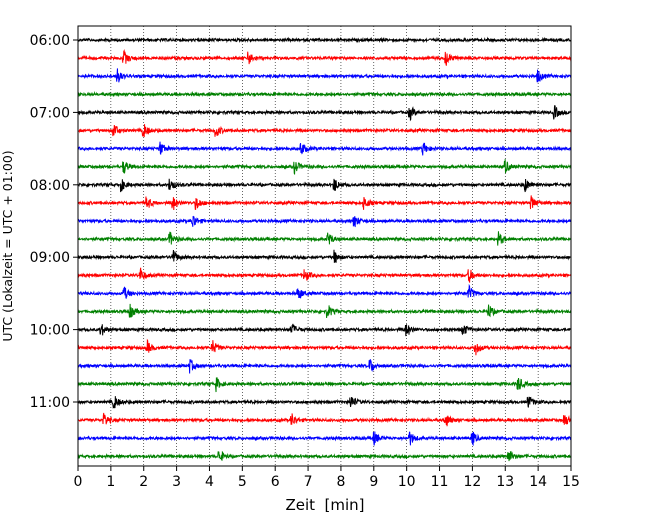 Image resolution: width=650 pixels, height=520 pixels. What do you see at coordinates (143, 482) in the screenshot?
I see `x-tick-label: 2` at bounding box center [143, 482].